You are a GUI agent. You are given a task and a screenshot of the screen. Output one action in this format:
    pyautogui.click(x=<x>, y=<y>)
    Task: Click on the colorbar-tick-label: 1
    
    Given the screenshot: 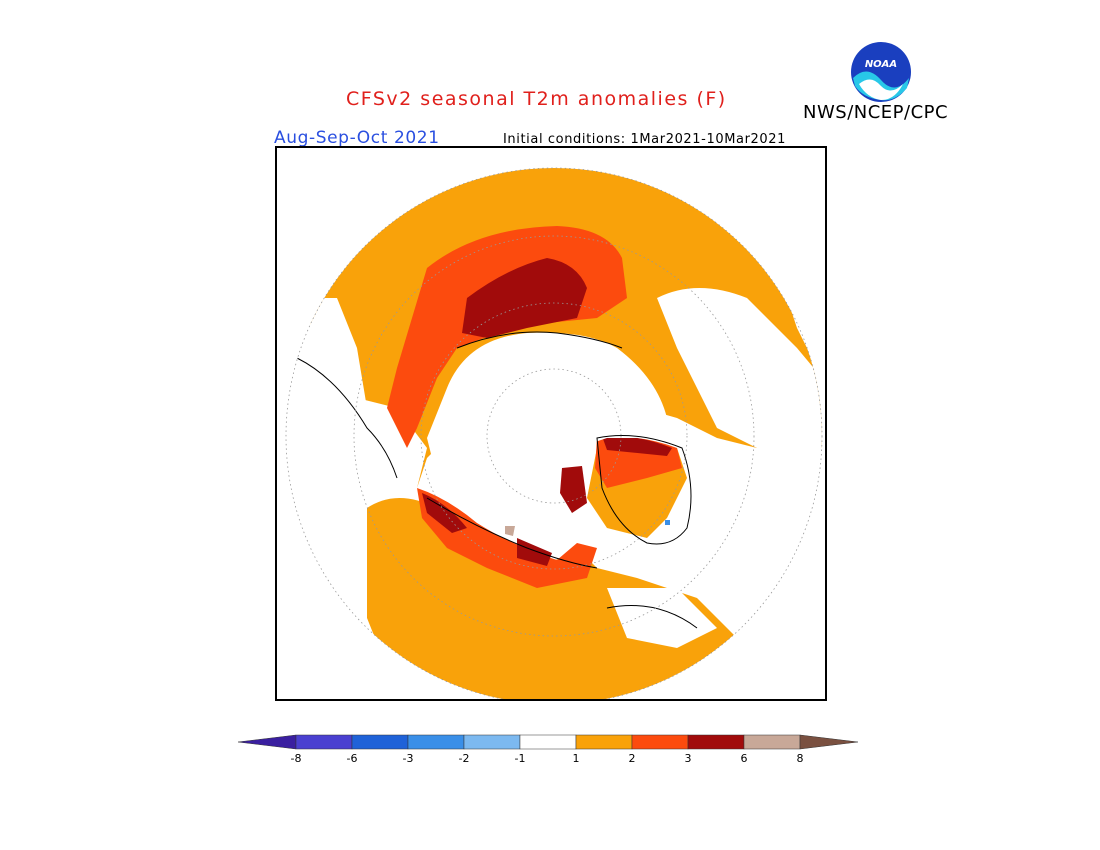 What is the action you would take?
    pyautogui.click(x=576, y=758)
    